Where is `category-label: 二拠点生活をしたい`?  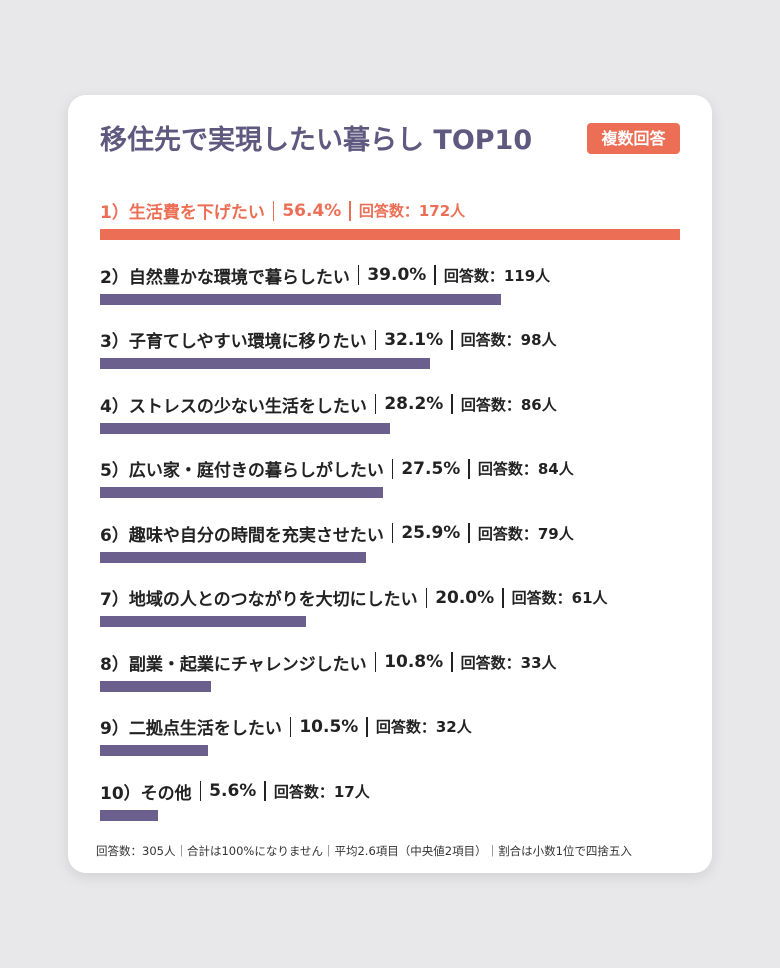 category-label: 二拠点生活をしたい is located at coordinates (205, 729).